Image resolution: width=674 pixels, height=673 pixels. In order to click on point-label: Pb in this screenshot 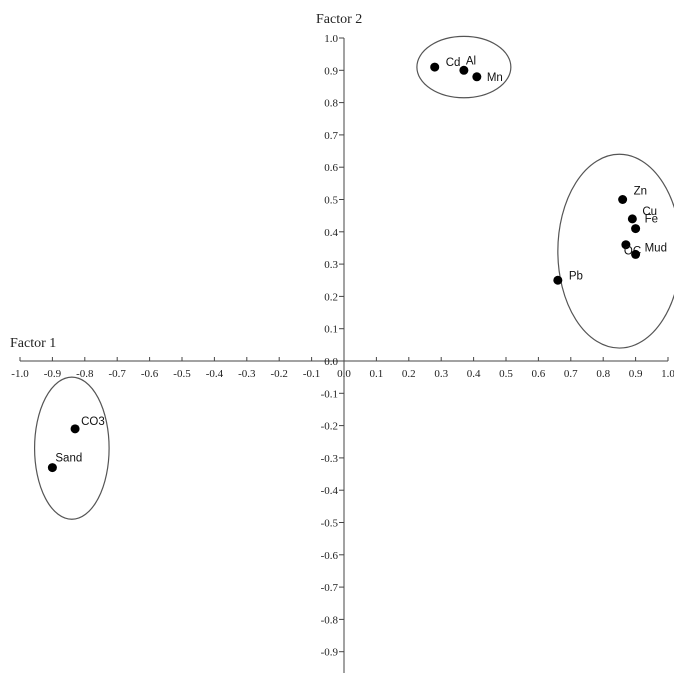, I will do `click(576, 276)`.